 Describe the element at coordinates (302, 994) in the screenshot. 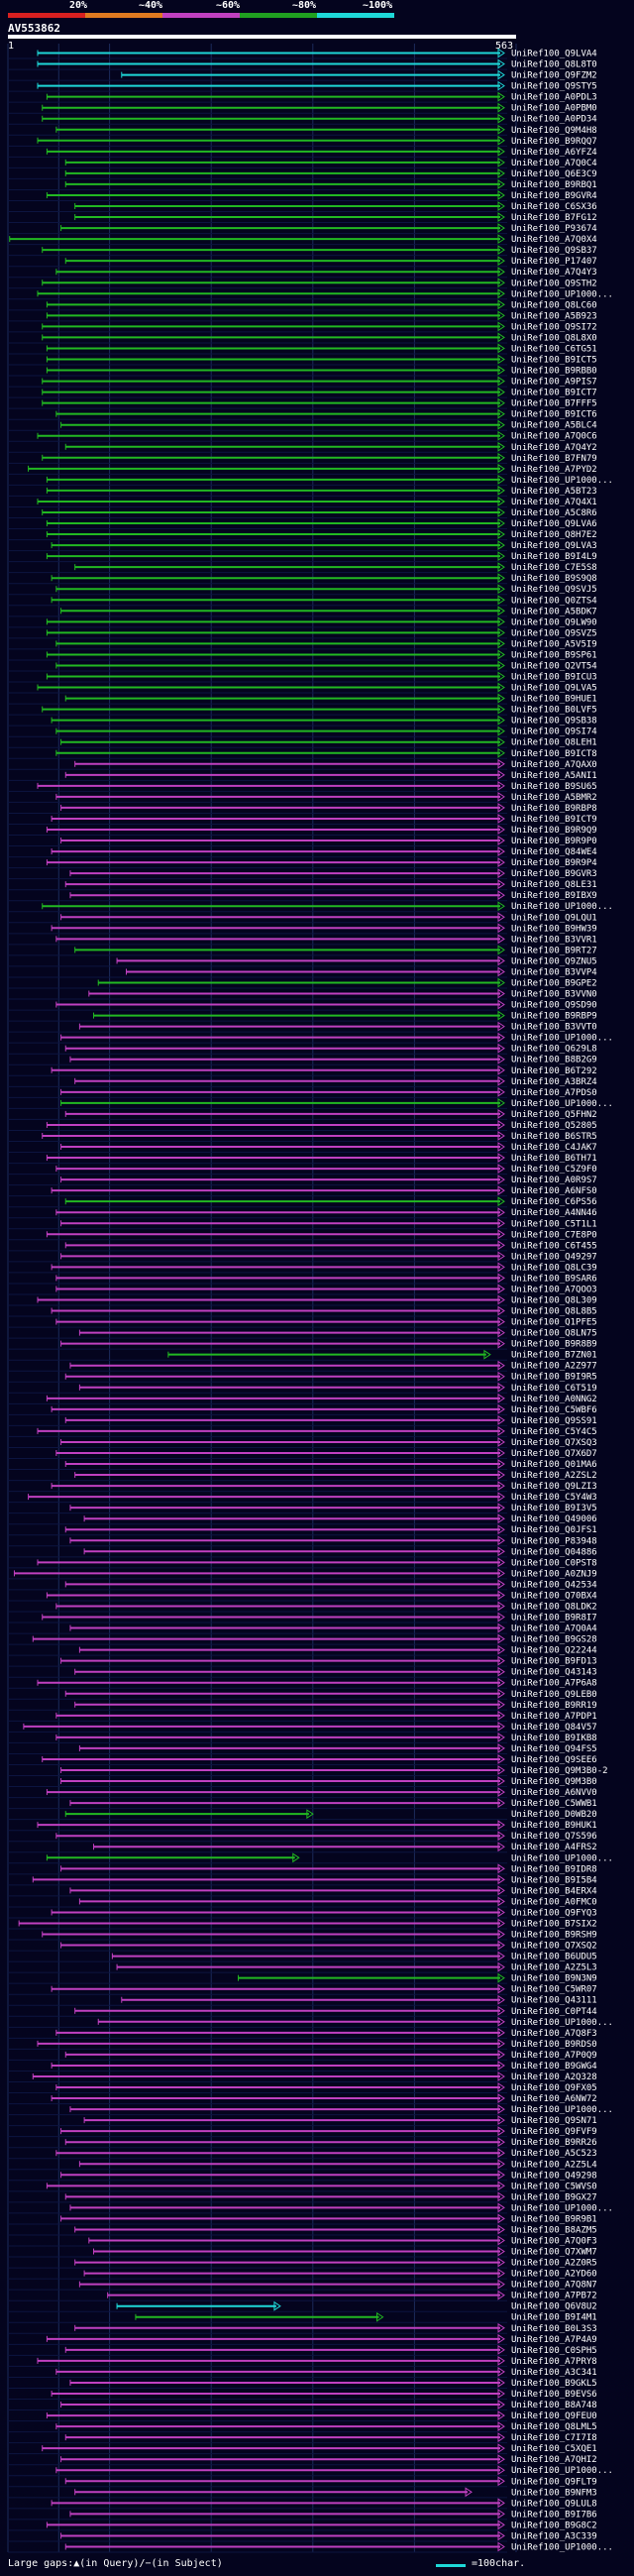

I see `hit-row: UniRef100_B3VVN0` at that location.